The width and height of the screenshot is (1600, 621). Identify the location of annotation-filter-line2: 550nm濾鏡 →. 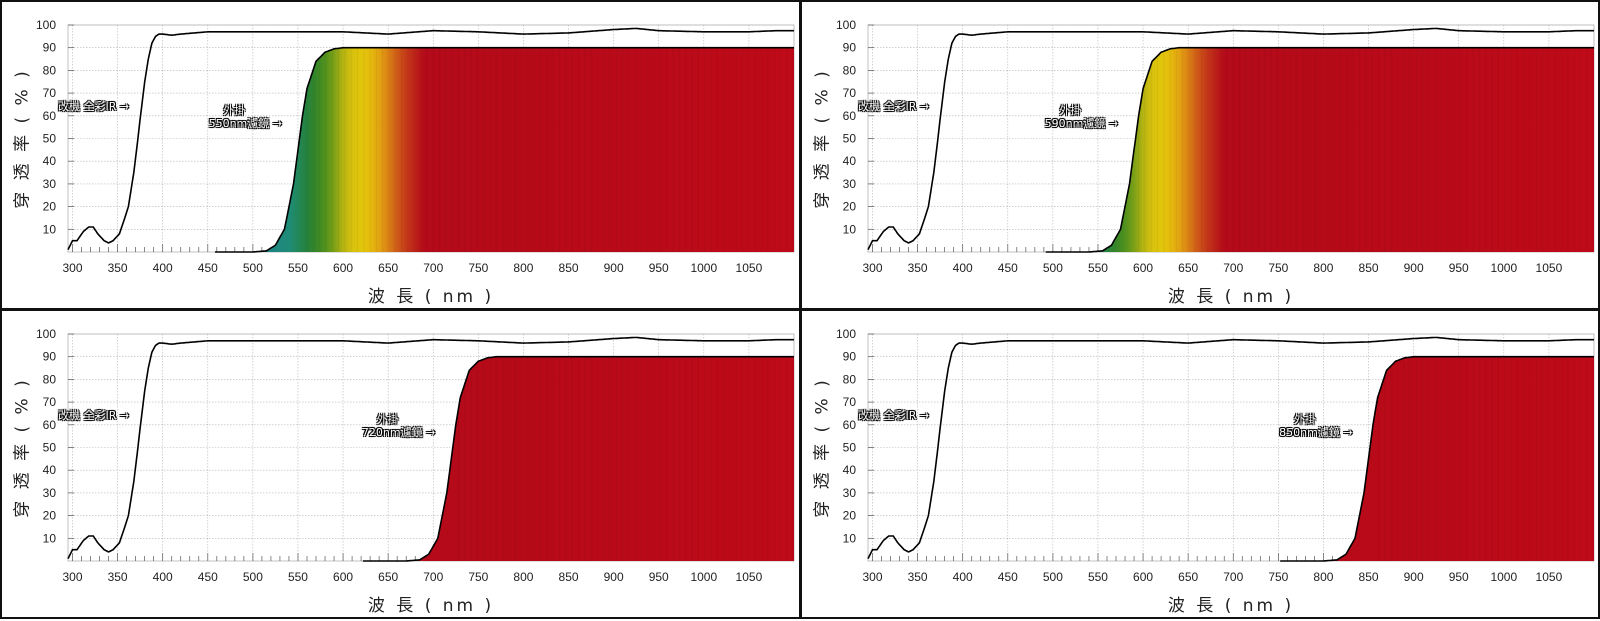
(245, 123).